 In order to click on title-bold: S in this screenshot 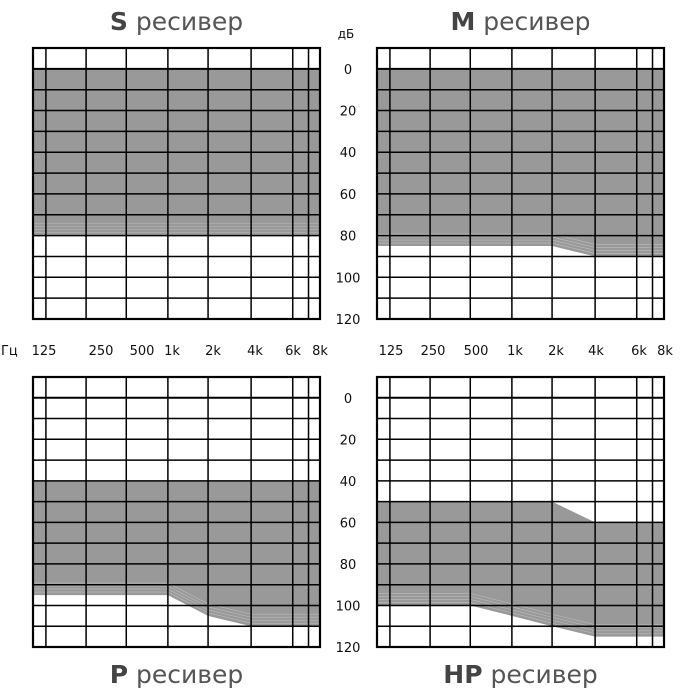, I will do `click(119, 21)`.